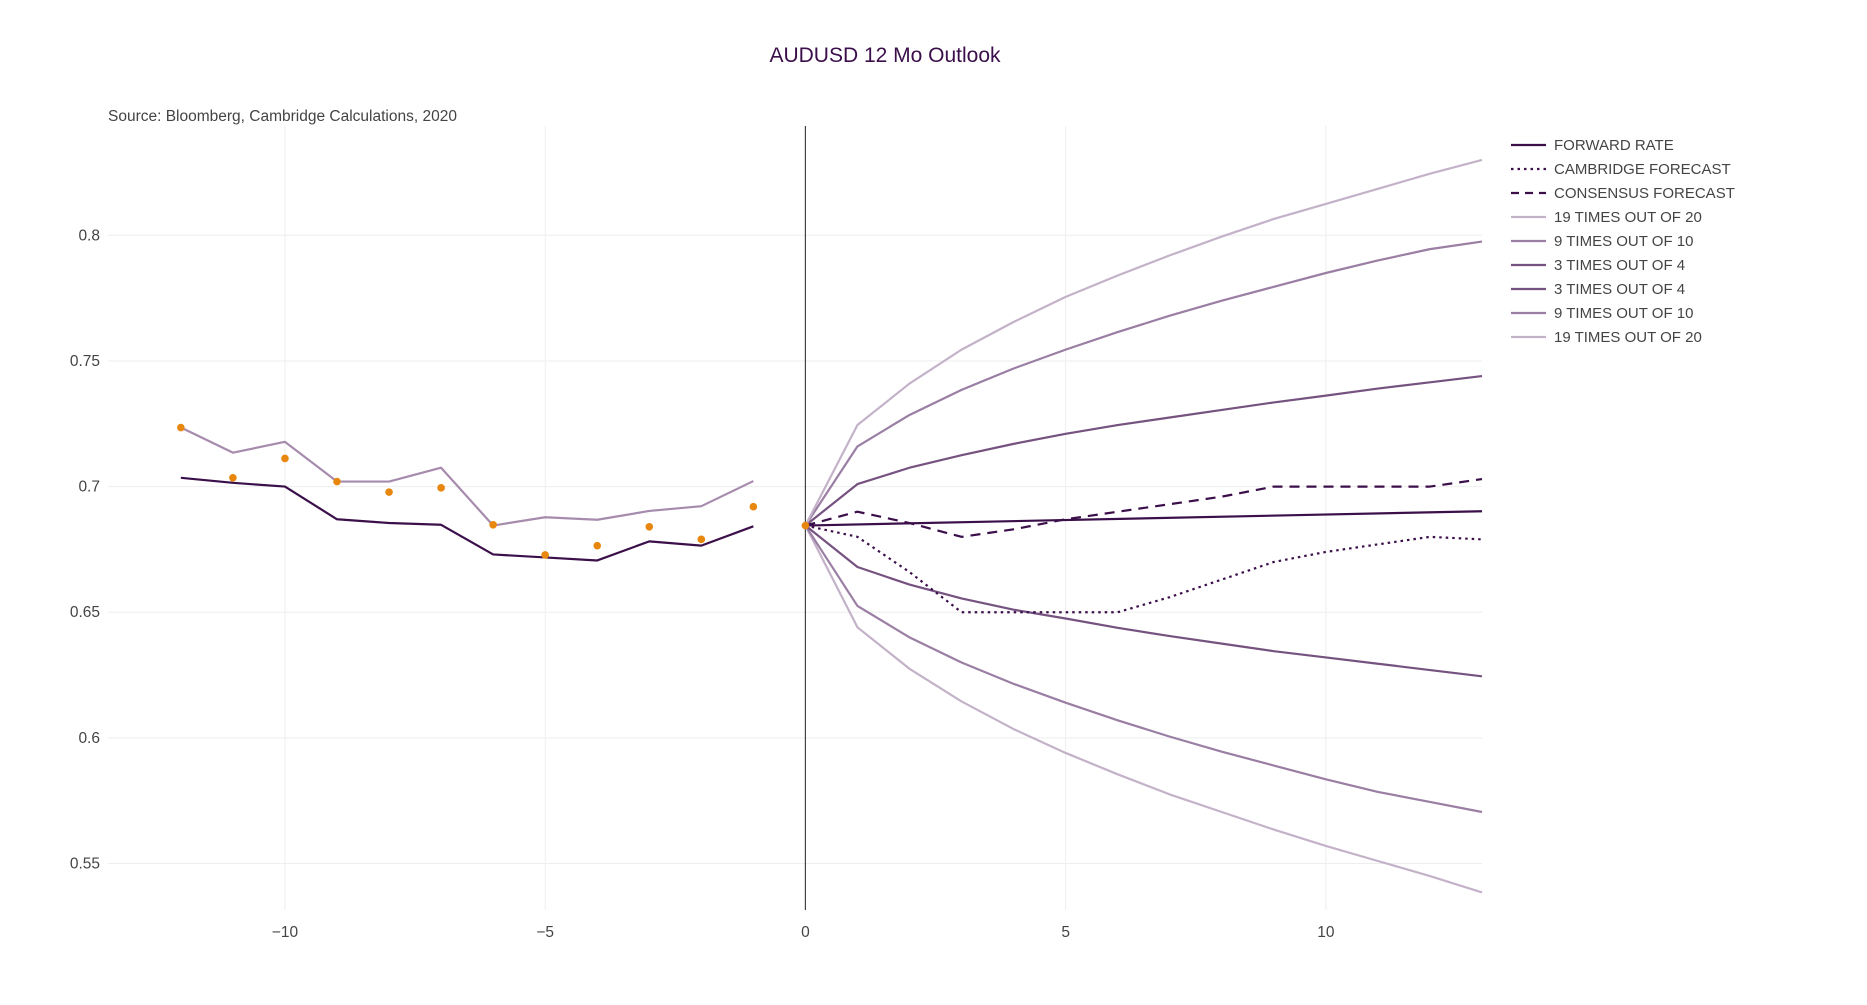  What do you see at coordinates (1144, 569) in the screenshot?
I see `series-line-cambridge-forecast` at bounding box center [1144, 569].